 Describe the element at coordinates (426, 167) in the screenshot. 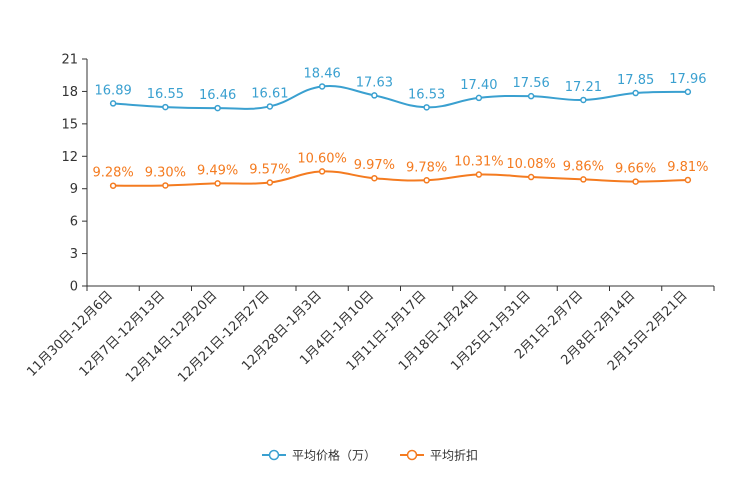

I see `data-label: 9.78%` at that location.